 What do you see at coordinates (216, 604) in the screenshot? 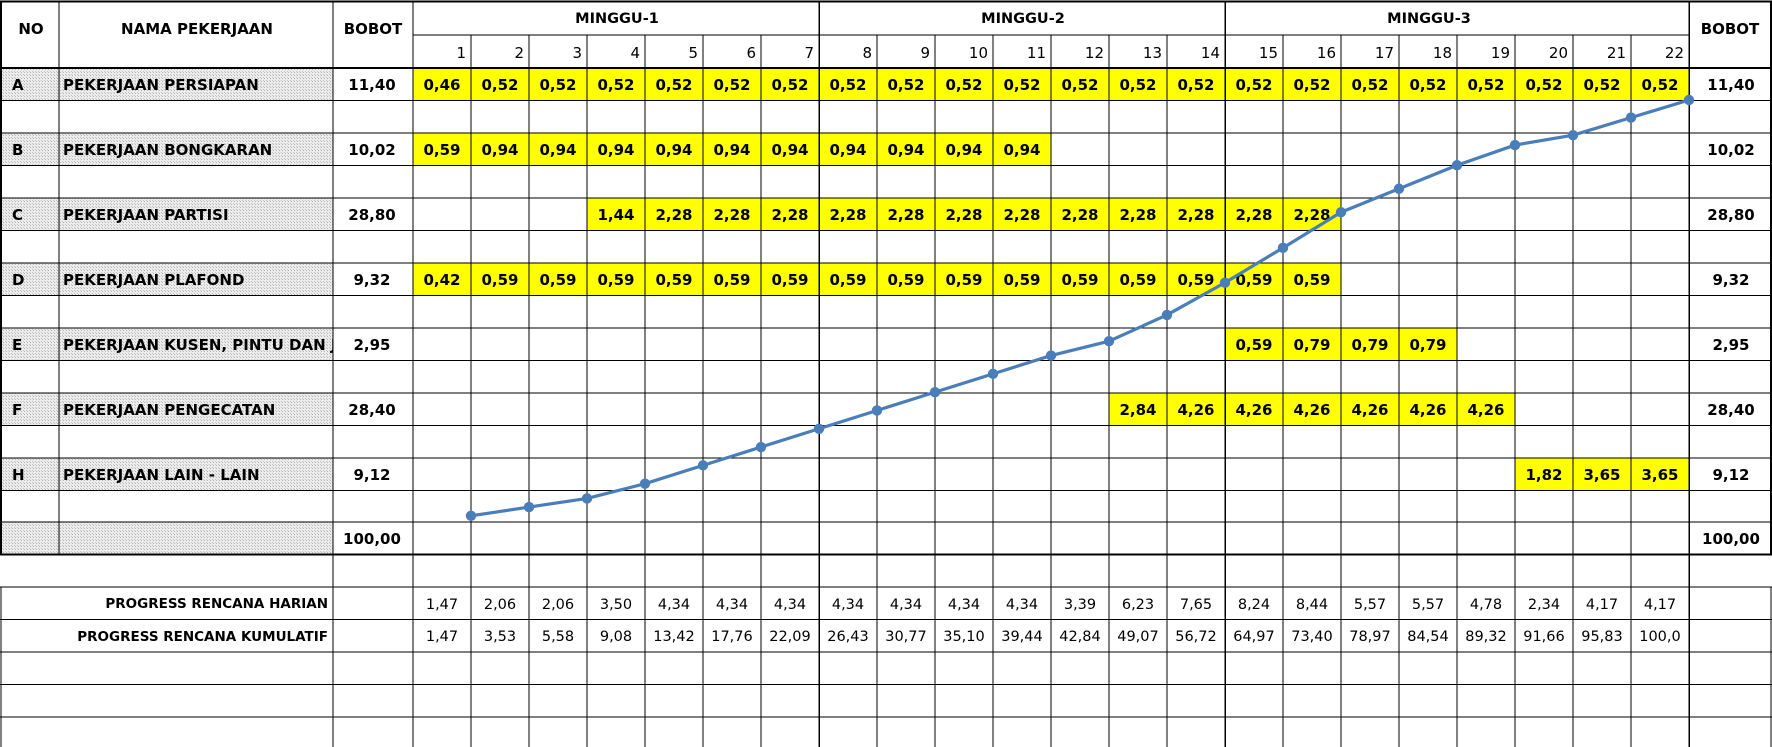
I see `progress-harian-label: PROGRESS RENCANA HARIAN` at bounding box center [216, 604].